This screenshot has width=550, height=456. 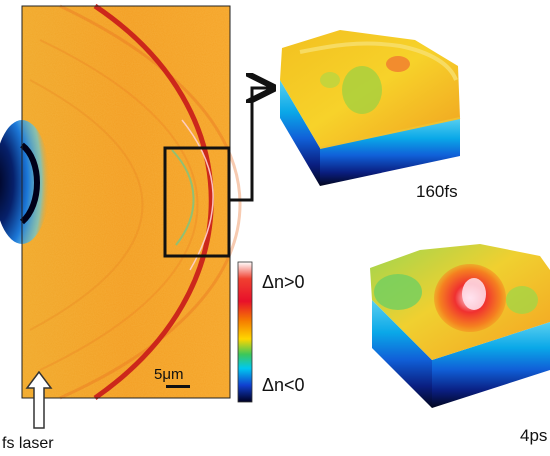 I want to click on block-4ps-green-left, so click(x=398, y=292).